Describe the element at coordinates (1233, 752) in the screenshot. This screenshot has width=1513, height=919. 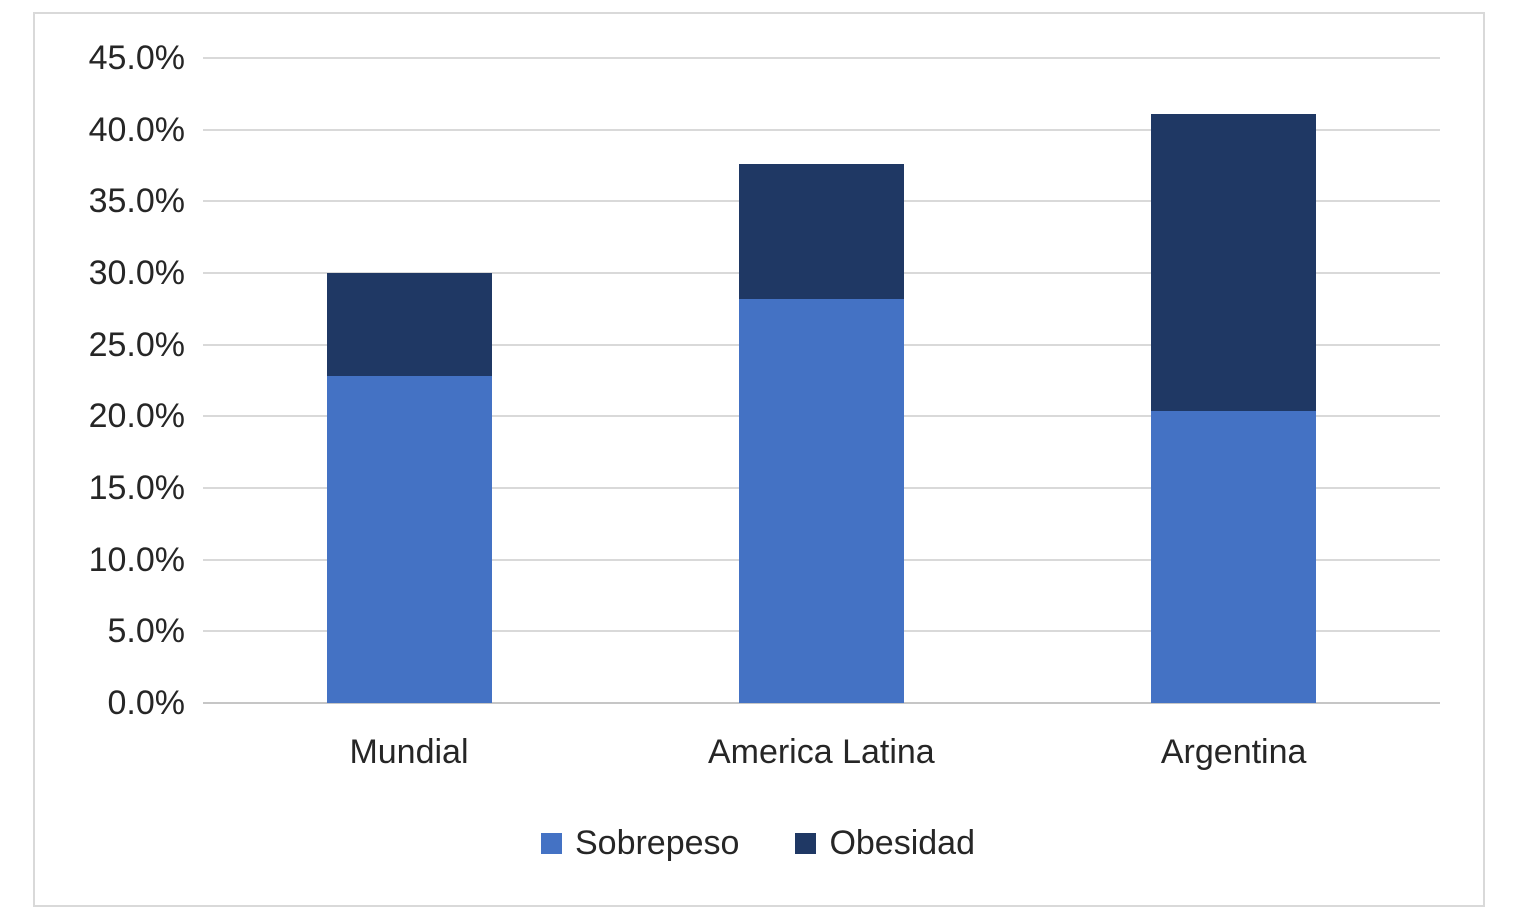
I see `x-category-label: Argentina` at that location.